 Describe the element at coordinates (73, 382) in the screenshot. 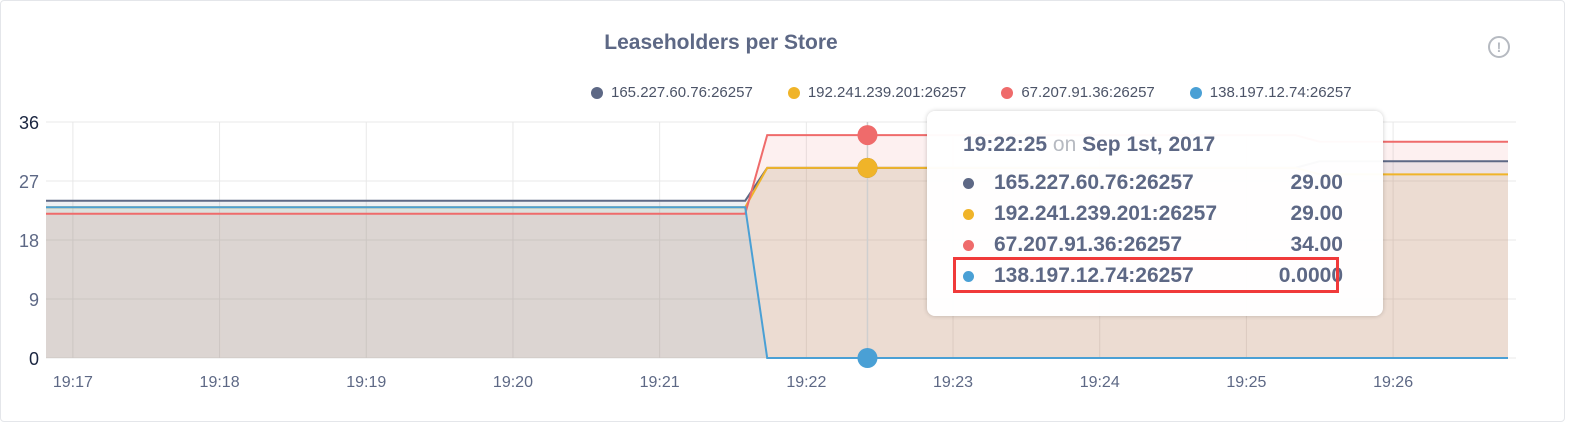

I see `x-tick-label: 19:17` at that location.